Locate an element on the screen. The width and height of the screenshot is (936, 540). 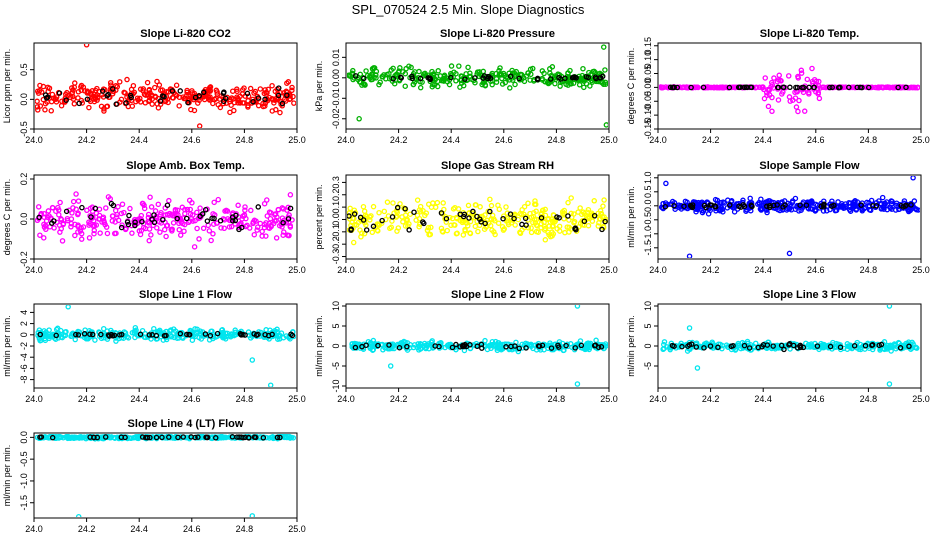
y-tick-label: -0.1 is located at coordinates (336, 232).